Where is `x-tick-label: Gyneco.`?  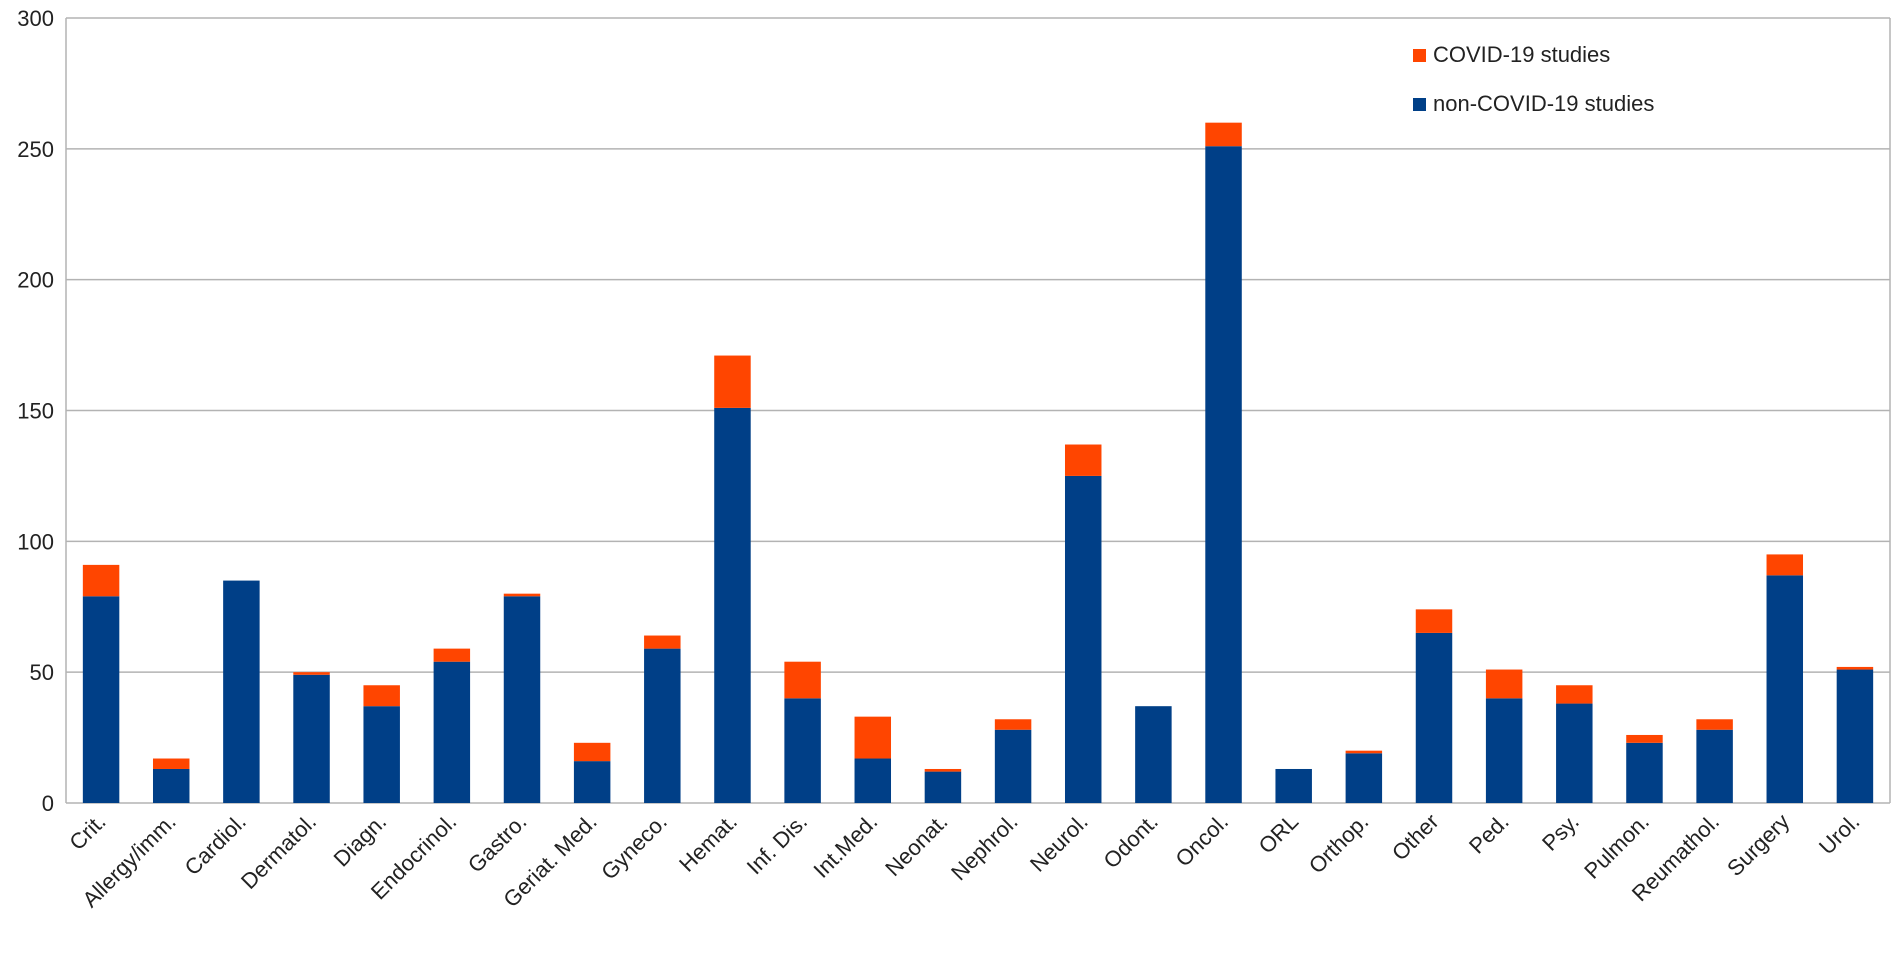 x-tick-label: Gyneco. is located at coordinates (634, 847).